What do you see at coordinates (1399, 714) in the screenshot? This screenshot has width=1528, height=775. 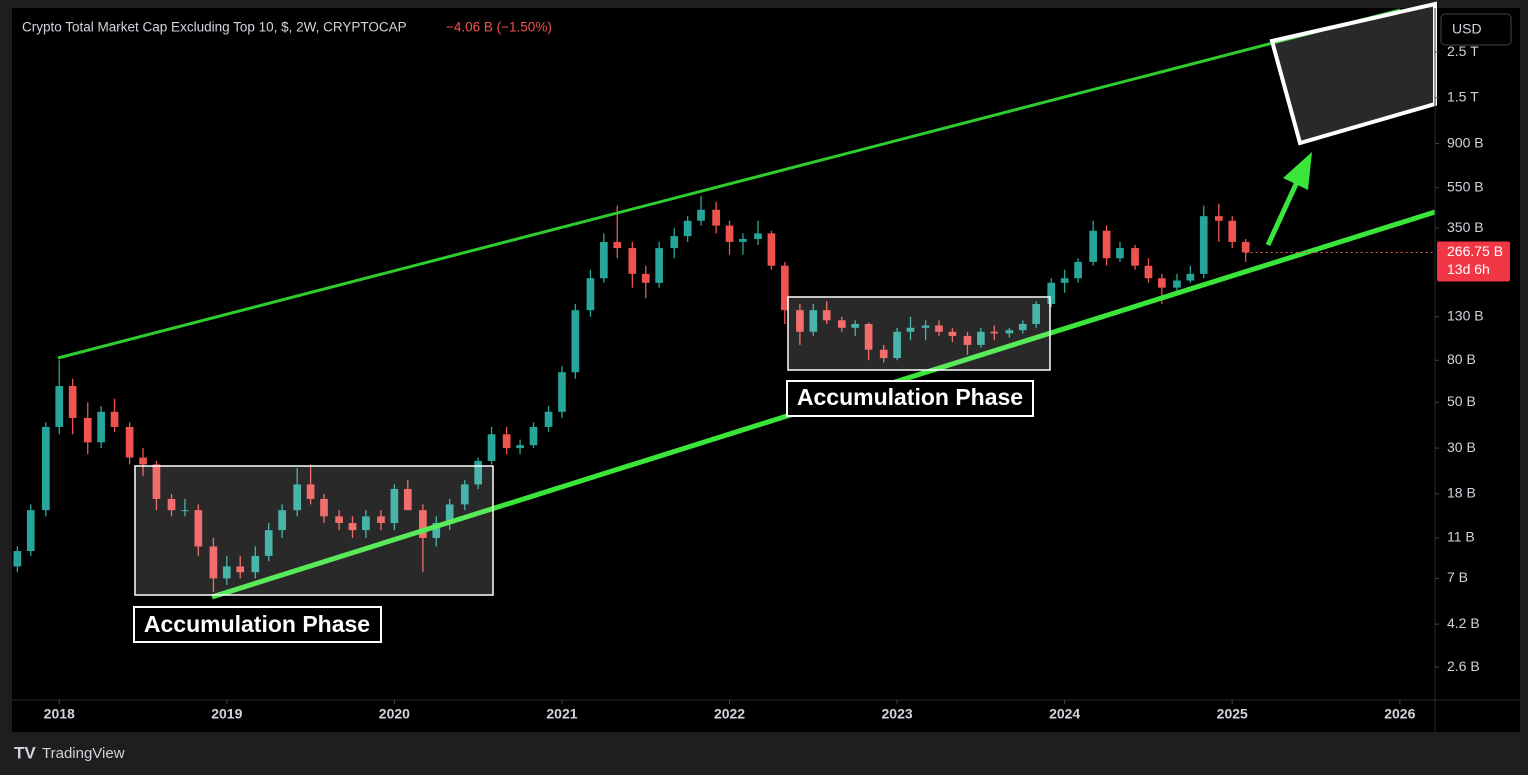 I see `x-tick-label: 2026` at bounding box center [1399, 714].